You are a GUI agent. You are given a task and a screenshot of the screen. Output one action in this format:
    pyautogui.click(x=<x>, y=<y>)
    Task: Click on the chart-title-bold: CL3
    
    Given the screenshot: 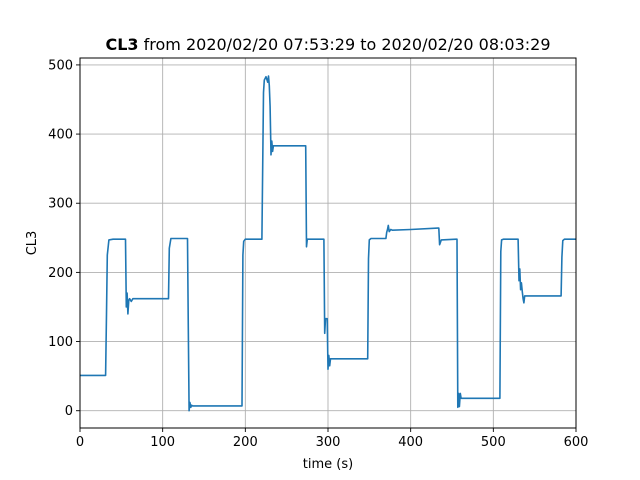 What is the action you would take?
    pyautogui.click(x=121, y=44)
    